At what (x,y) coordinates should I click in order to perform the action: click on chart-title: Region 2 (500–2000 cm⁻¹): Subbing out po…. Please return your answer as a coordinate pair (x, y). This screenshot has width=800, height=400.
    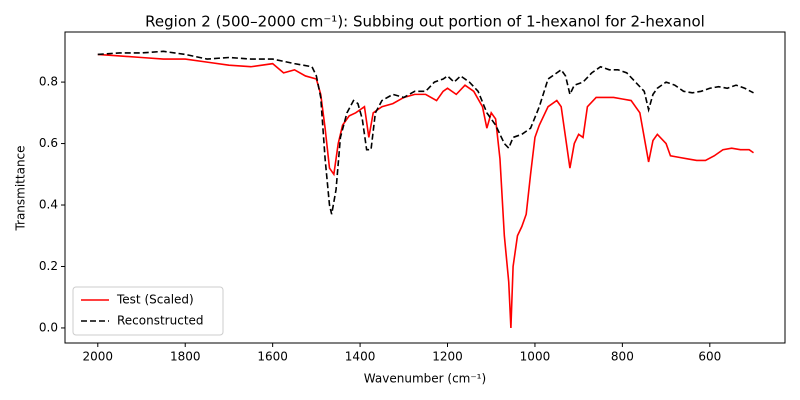
    Looking at the image, I should click on (425, 22).